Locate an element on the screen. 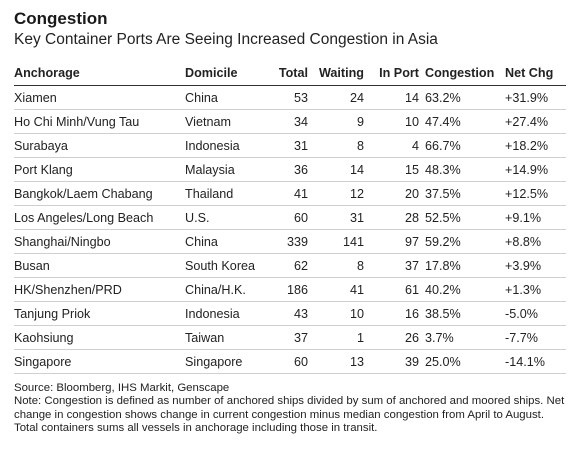 This screenshot has height=453, width=580. cell-congestion: 59.2% is located at coordinates (459, 241).